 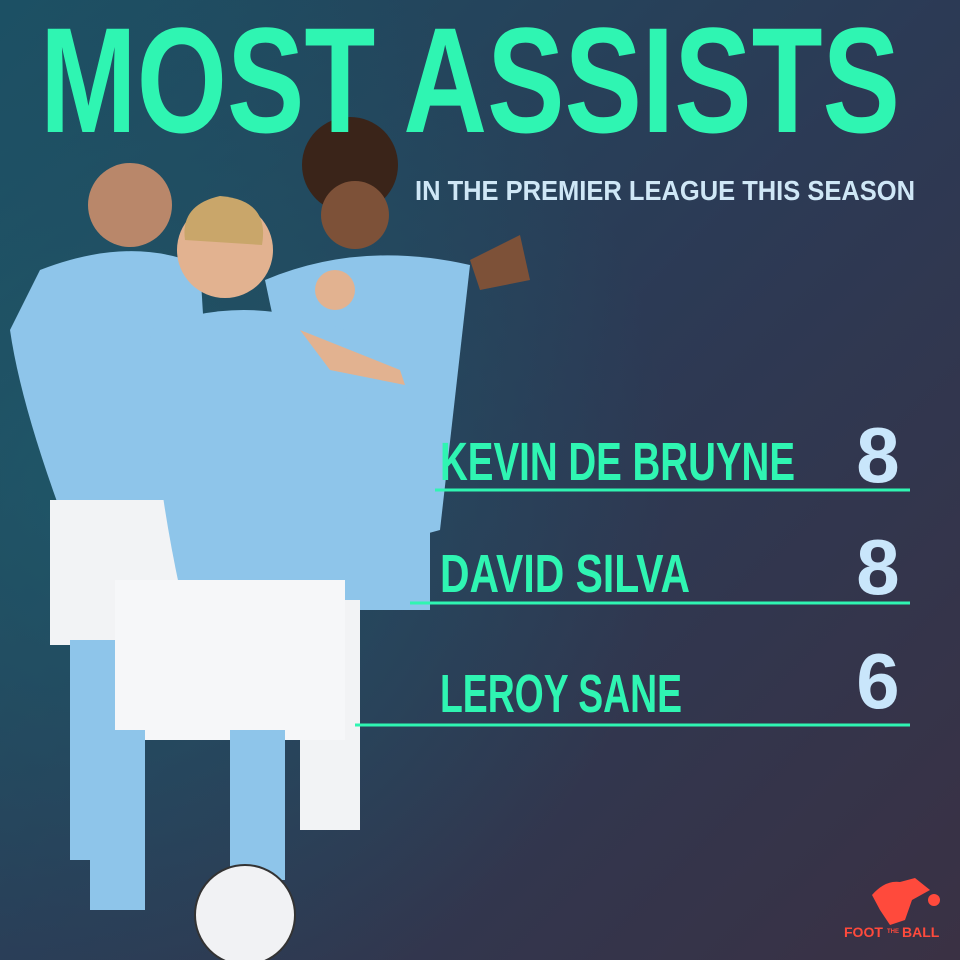 I want to click on player-name: KEVIN DE BRUYNE, so click(x=617, y=462).